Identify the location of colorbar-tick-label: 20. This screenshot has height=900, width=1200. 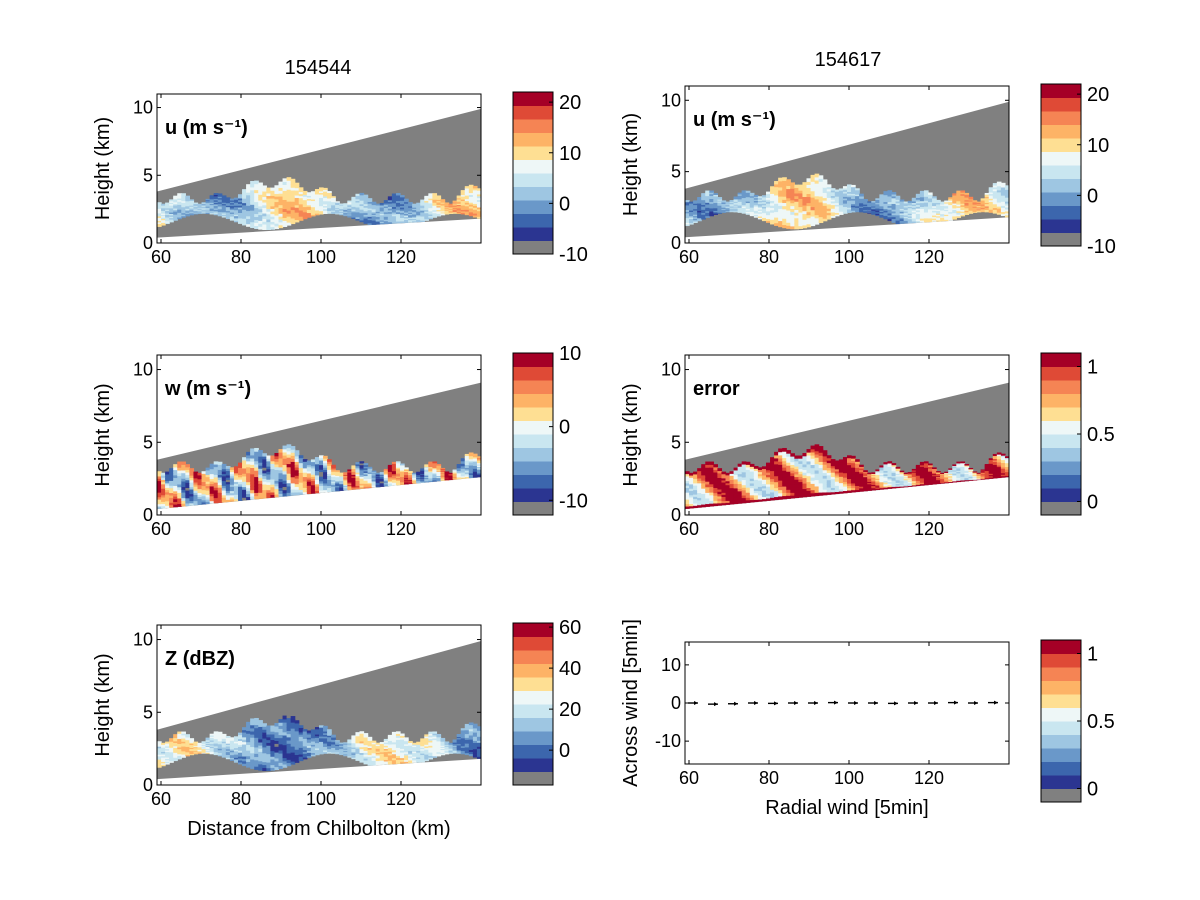
(570, 103).